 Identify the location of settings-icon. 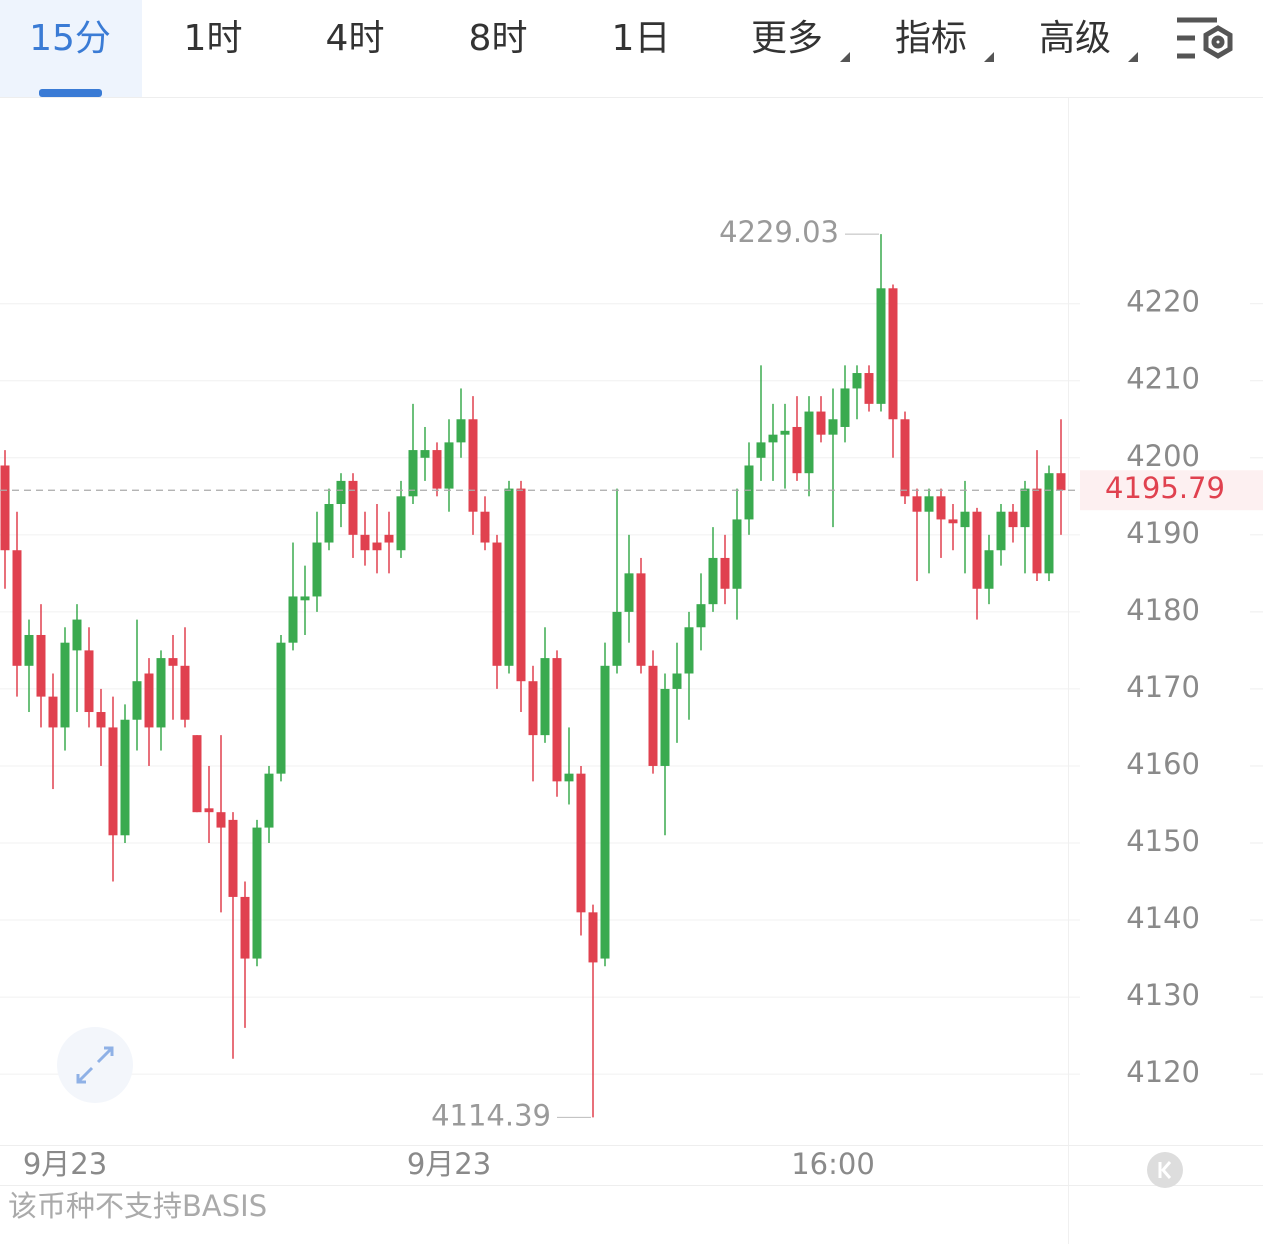
(1205, 38).